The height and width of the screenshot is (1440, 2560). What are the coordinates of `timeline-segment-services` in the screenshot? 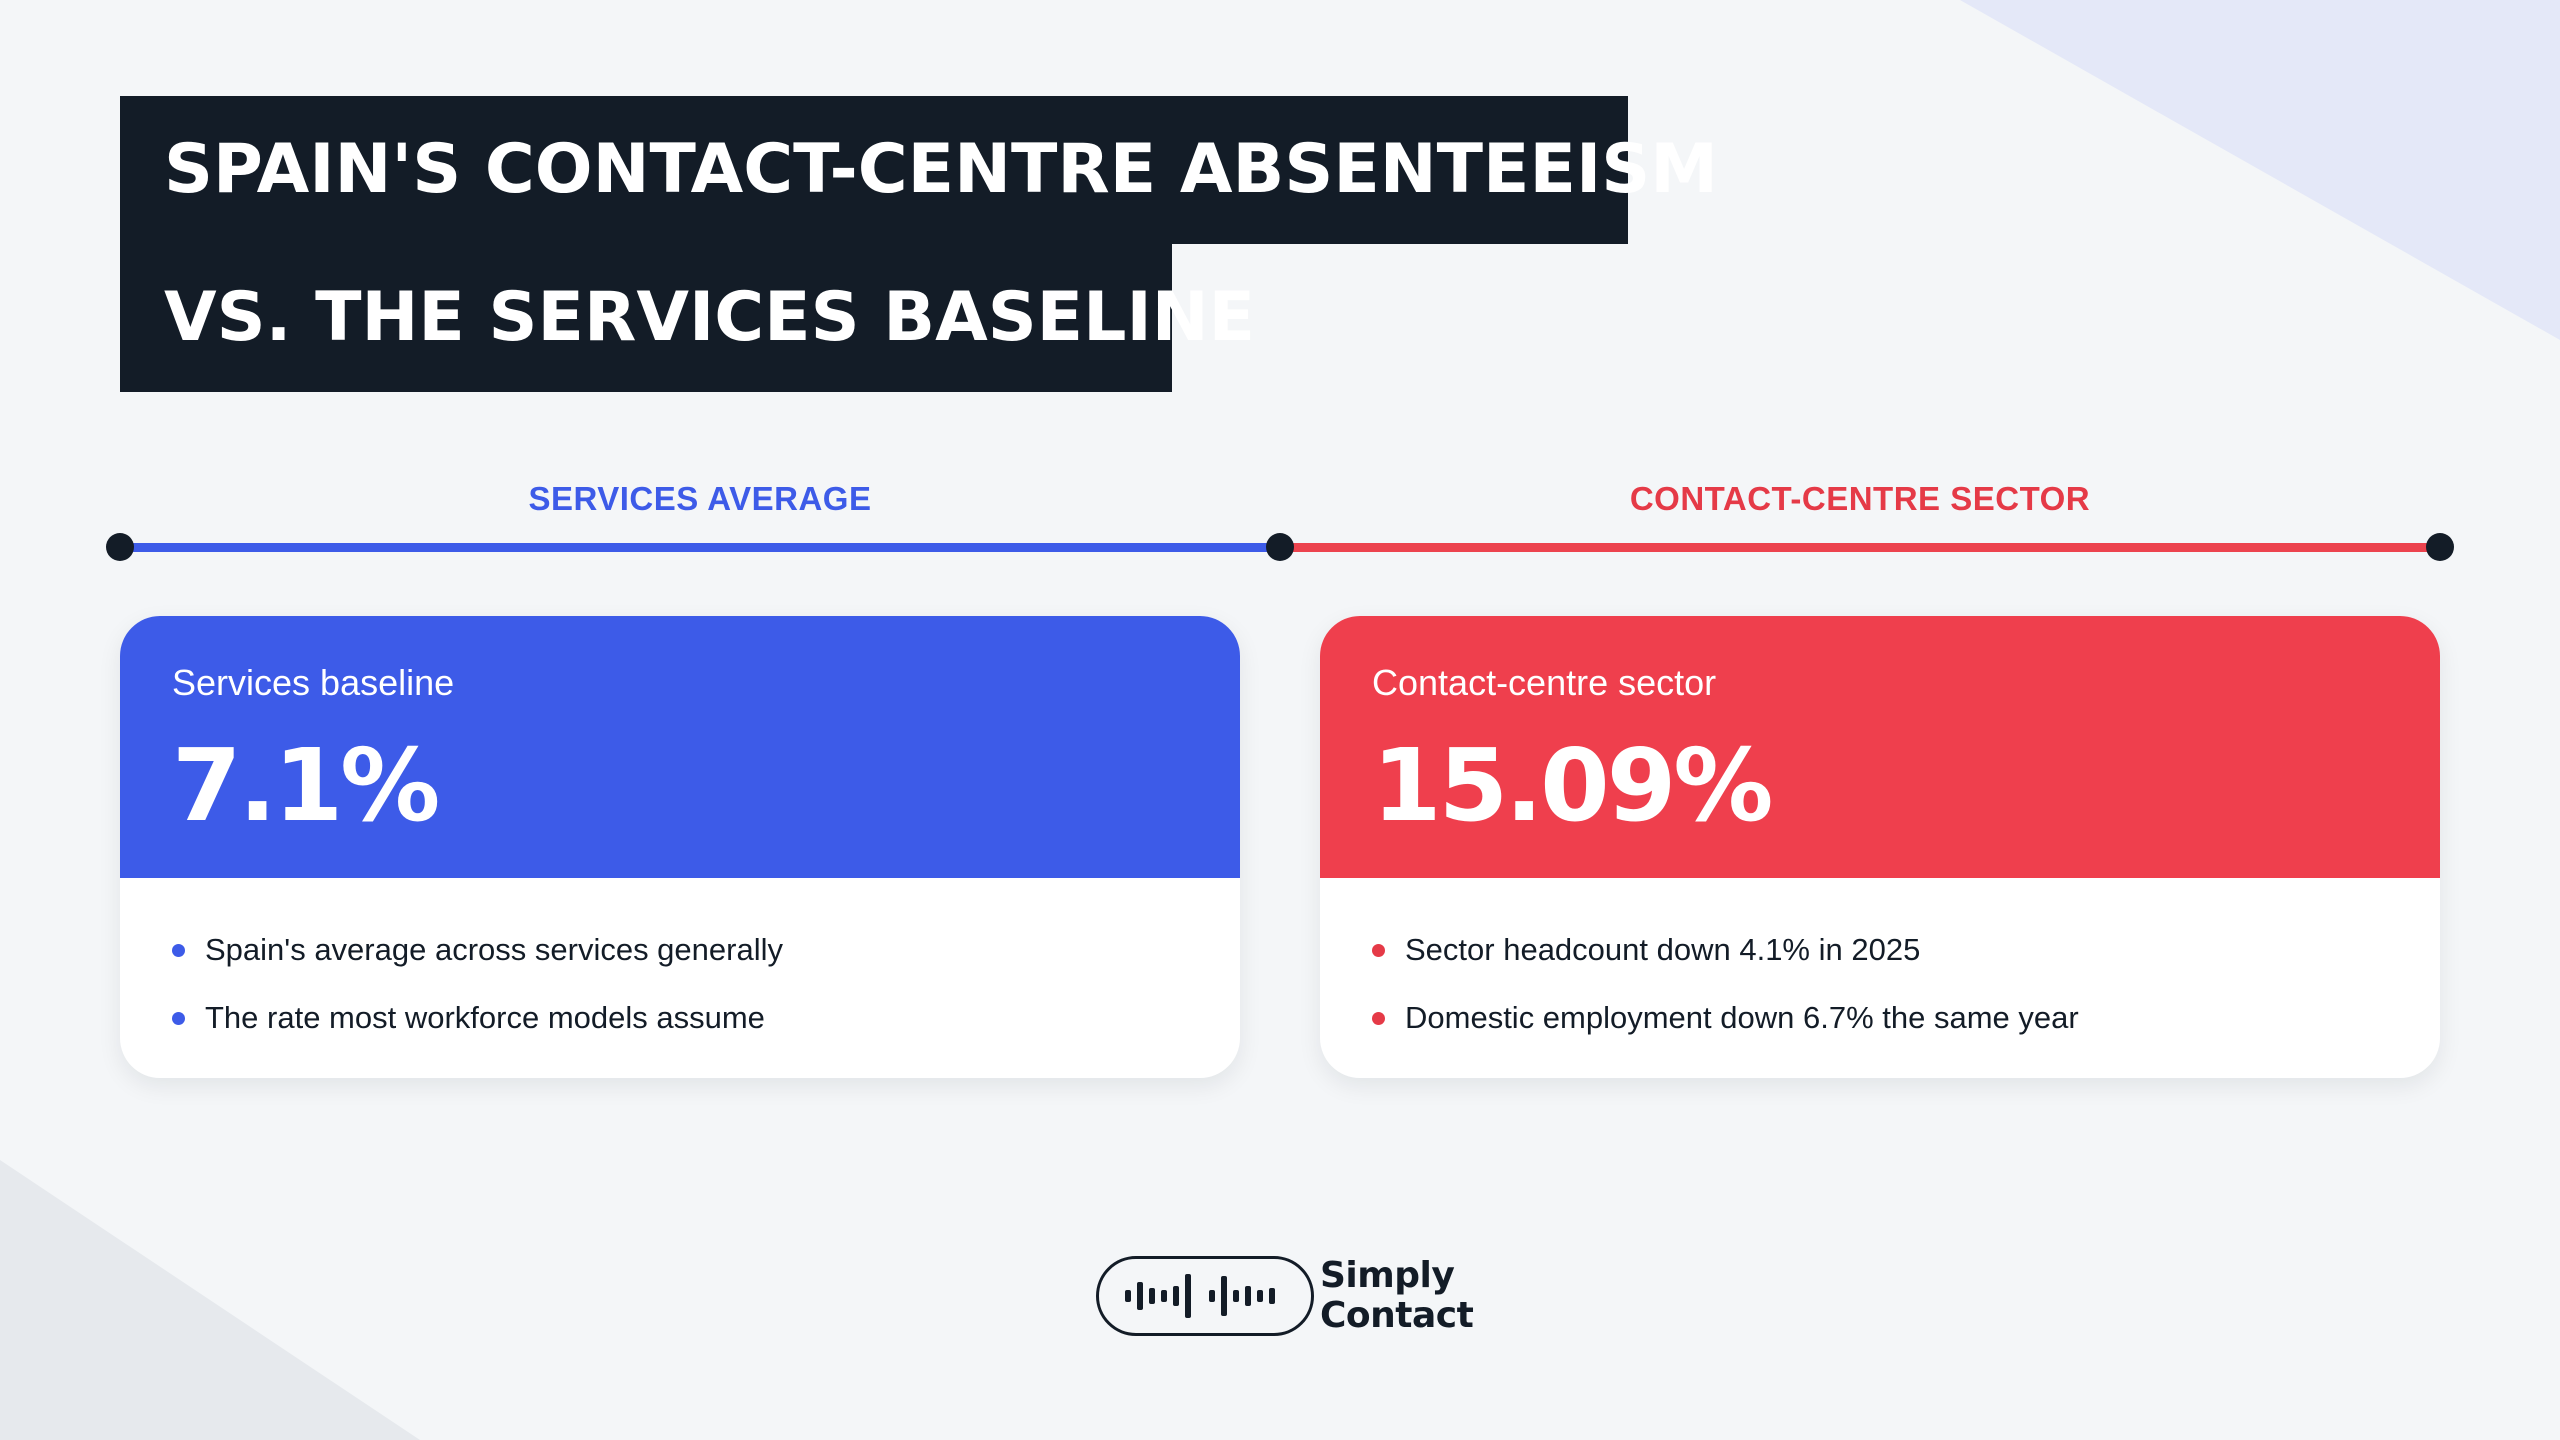 It's located at (700, 547).